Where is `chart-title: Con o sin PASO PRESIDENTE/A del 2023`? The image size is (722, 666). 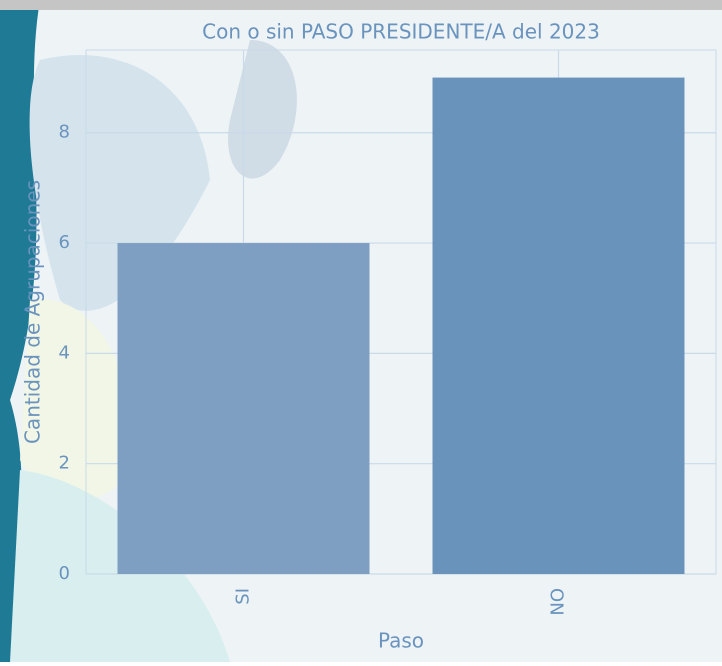
chart-title: Con o sin PASO PRESIDENTE/A del 2023 is located at coordinates (401, 32).